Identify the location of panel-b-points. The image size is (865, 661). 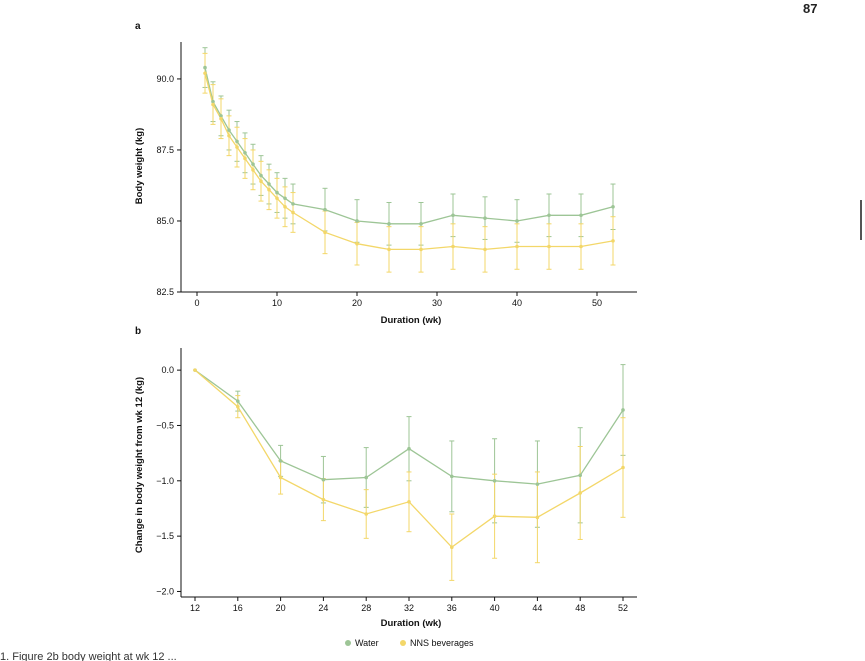
(409, 458).